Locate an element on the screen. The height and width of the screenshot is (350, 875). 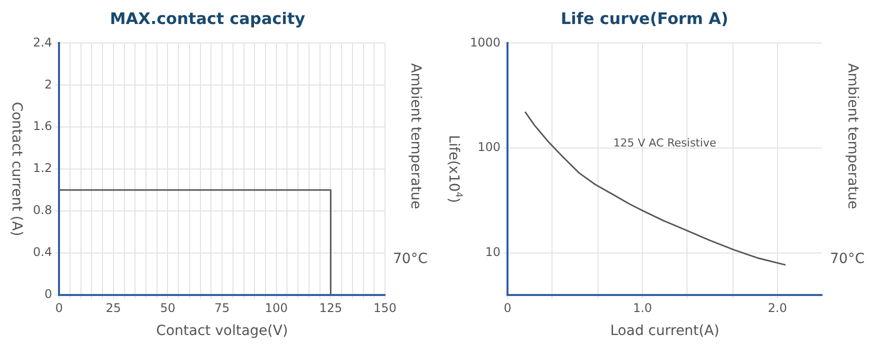
x-tick-label: 50 is located at coordinates (168, 308).